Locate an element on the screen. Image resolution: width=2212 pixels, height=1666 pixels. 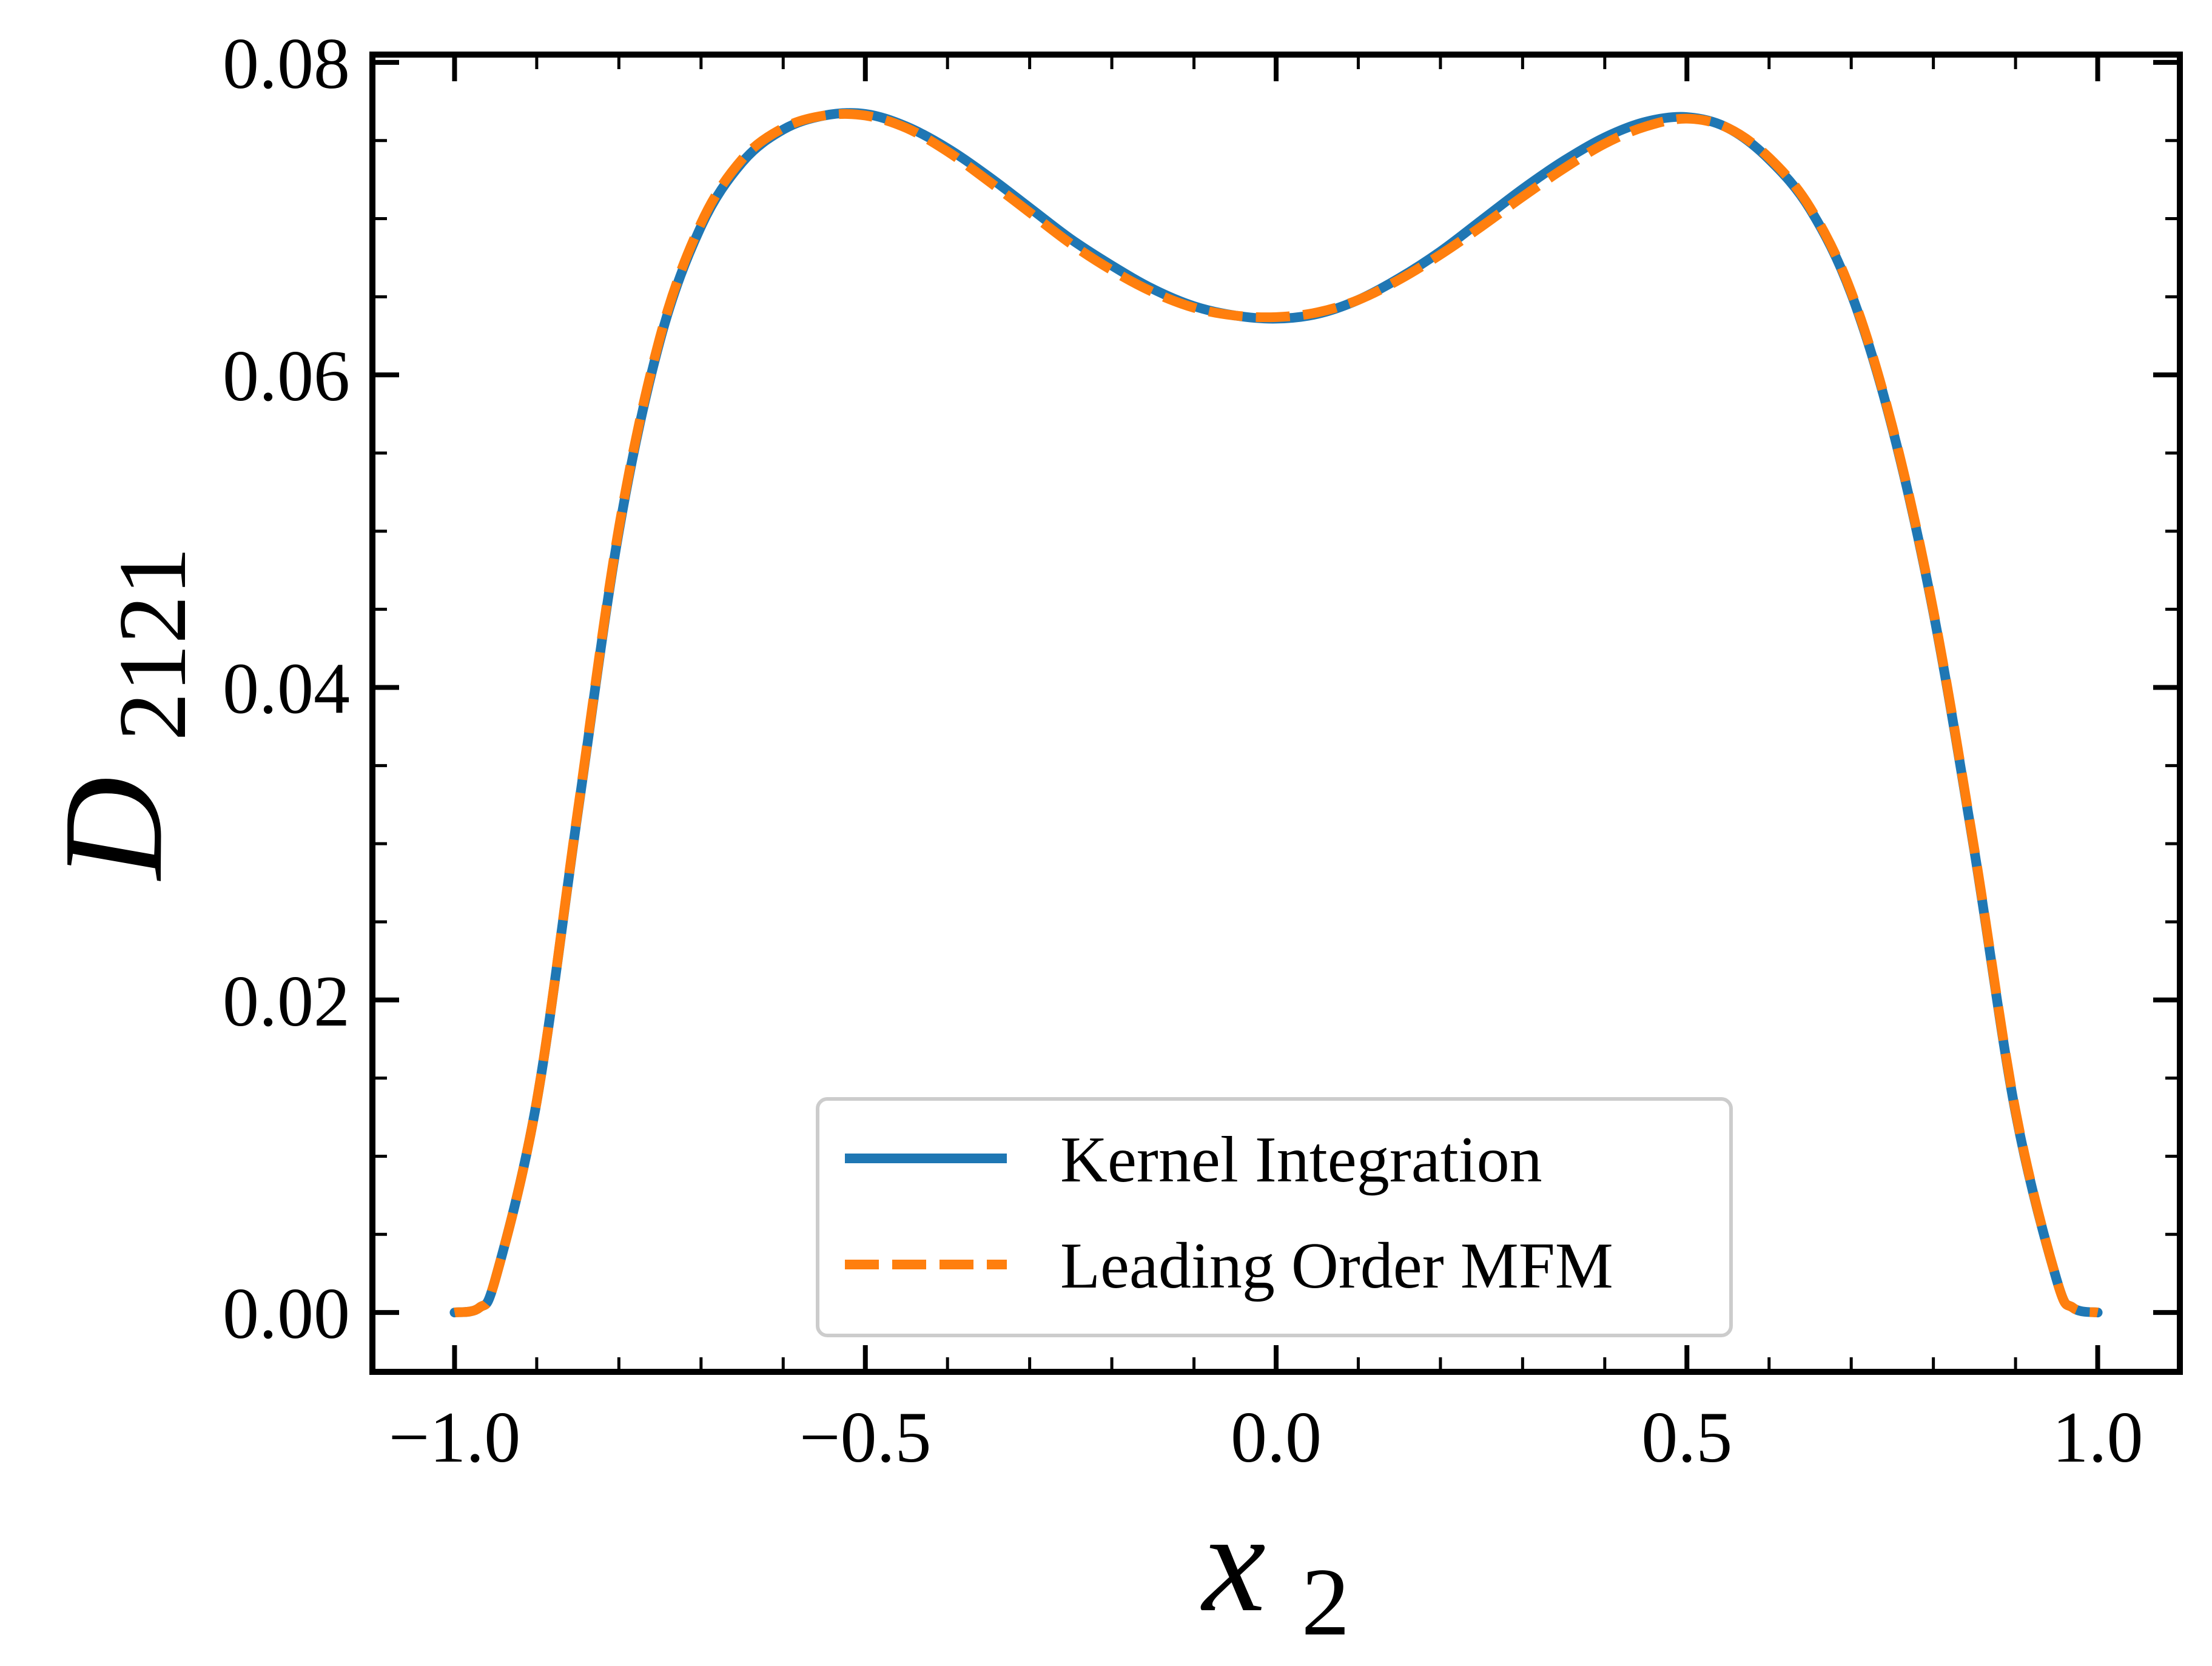
y-tick-label: 0.02 is located at coordinates (286, 1001).